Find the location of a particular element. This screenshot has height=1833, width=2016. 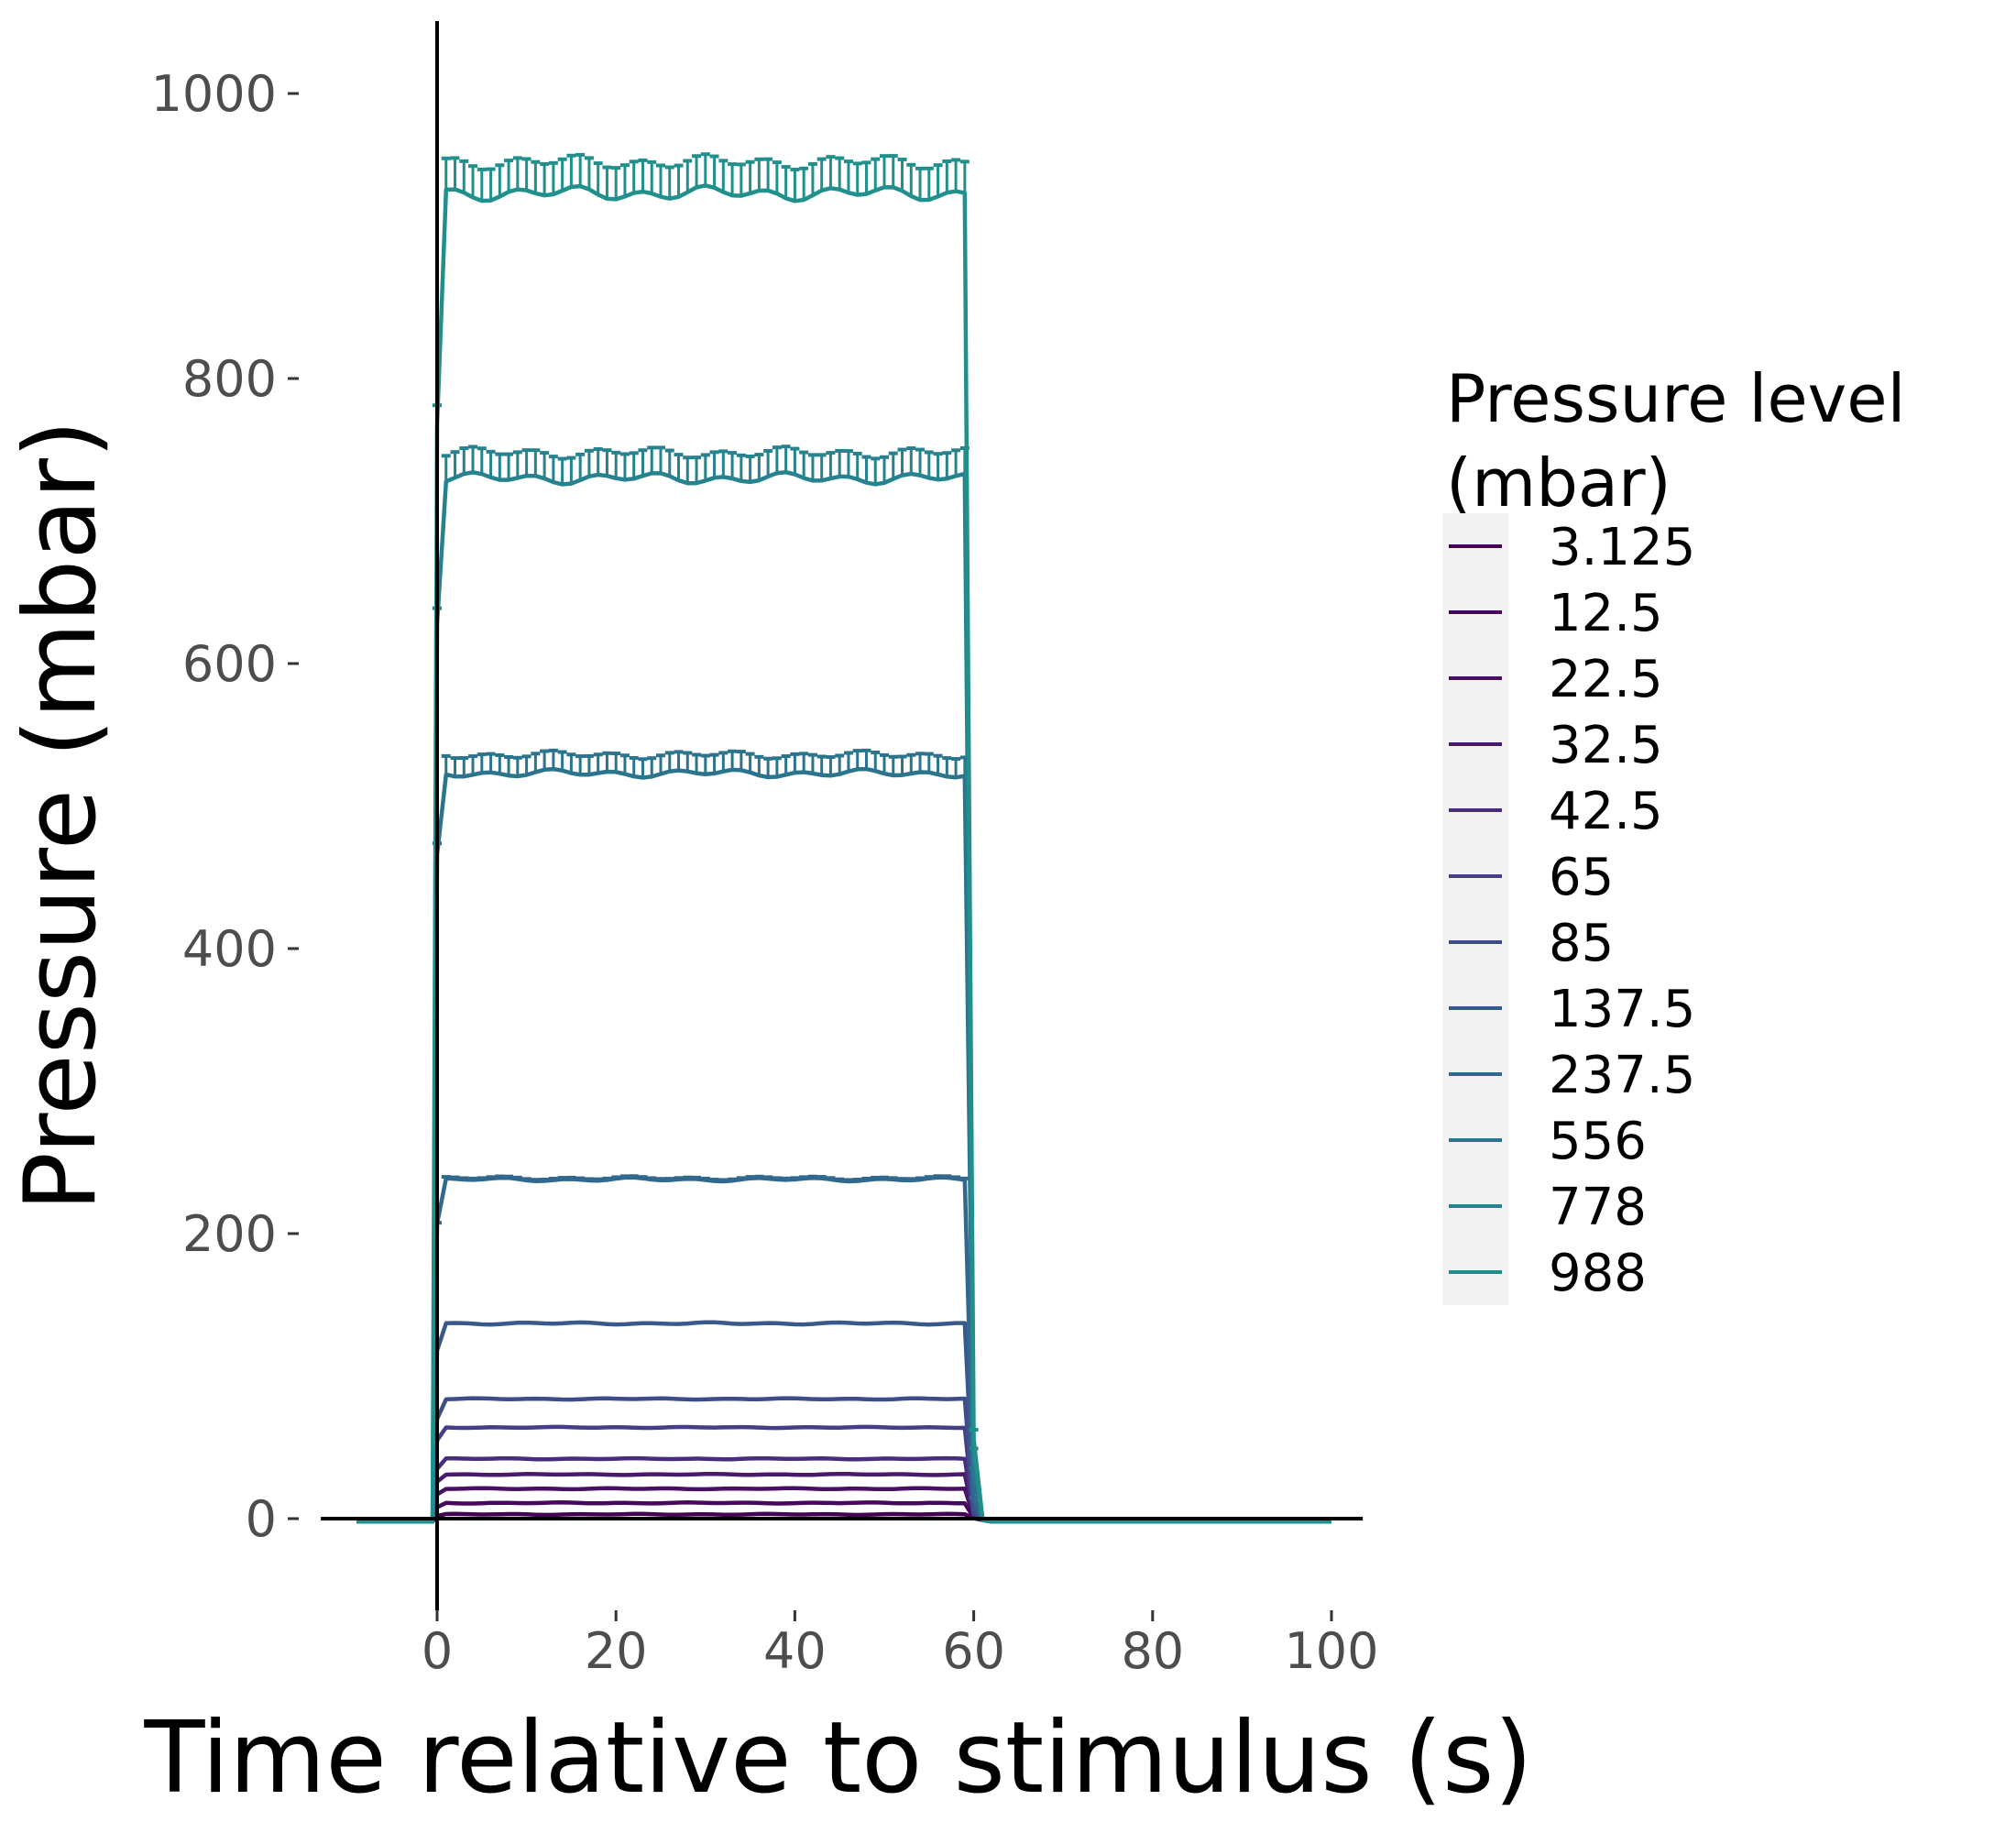

y-tick-label: 800 is located at coordinates (229, 379).